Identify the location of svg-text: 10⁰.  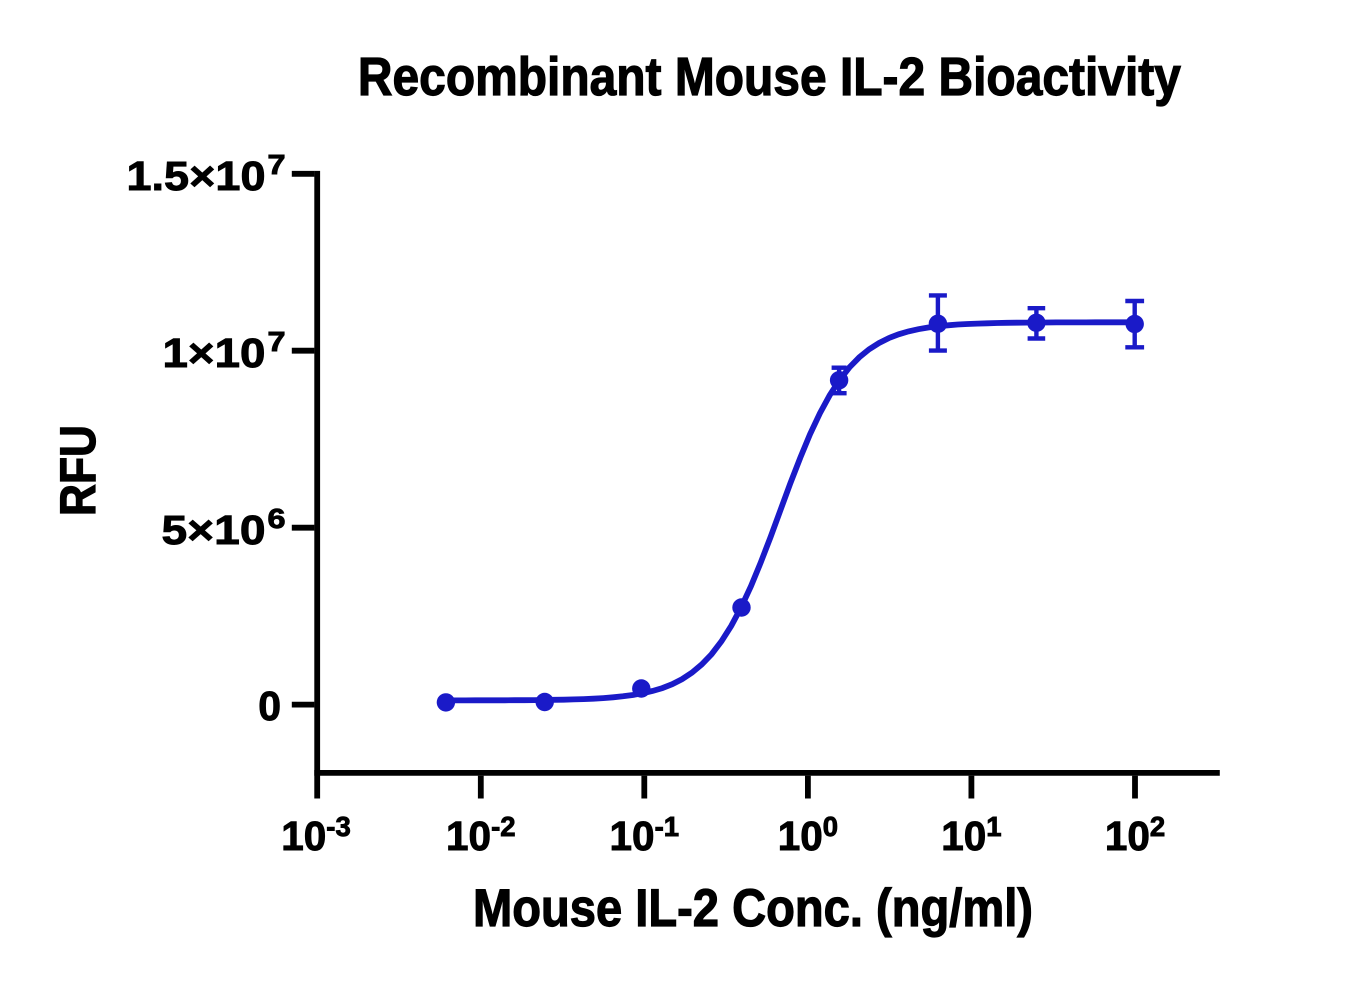
(808, 835).